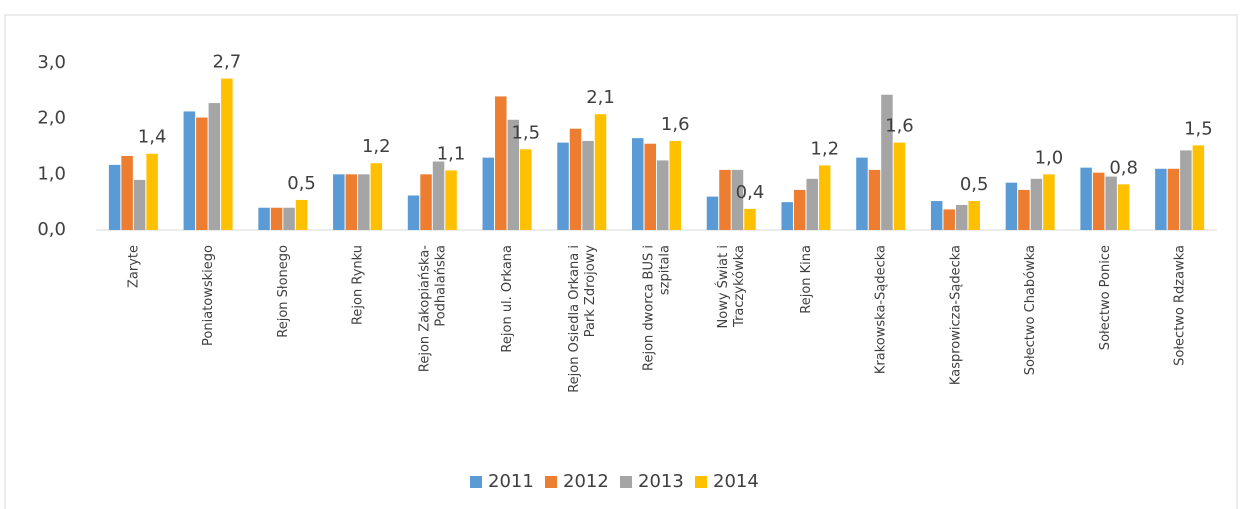  What do you see at coordinates (507, 299) in the screenshot?
I see `x-tick-label: Rejon ul. Orkana` at bounding box center [507, 299].